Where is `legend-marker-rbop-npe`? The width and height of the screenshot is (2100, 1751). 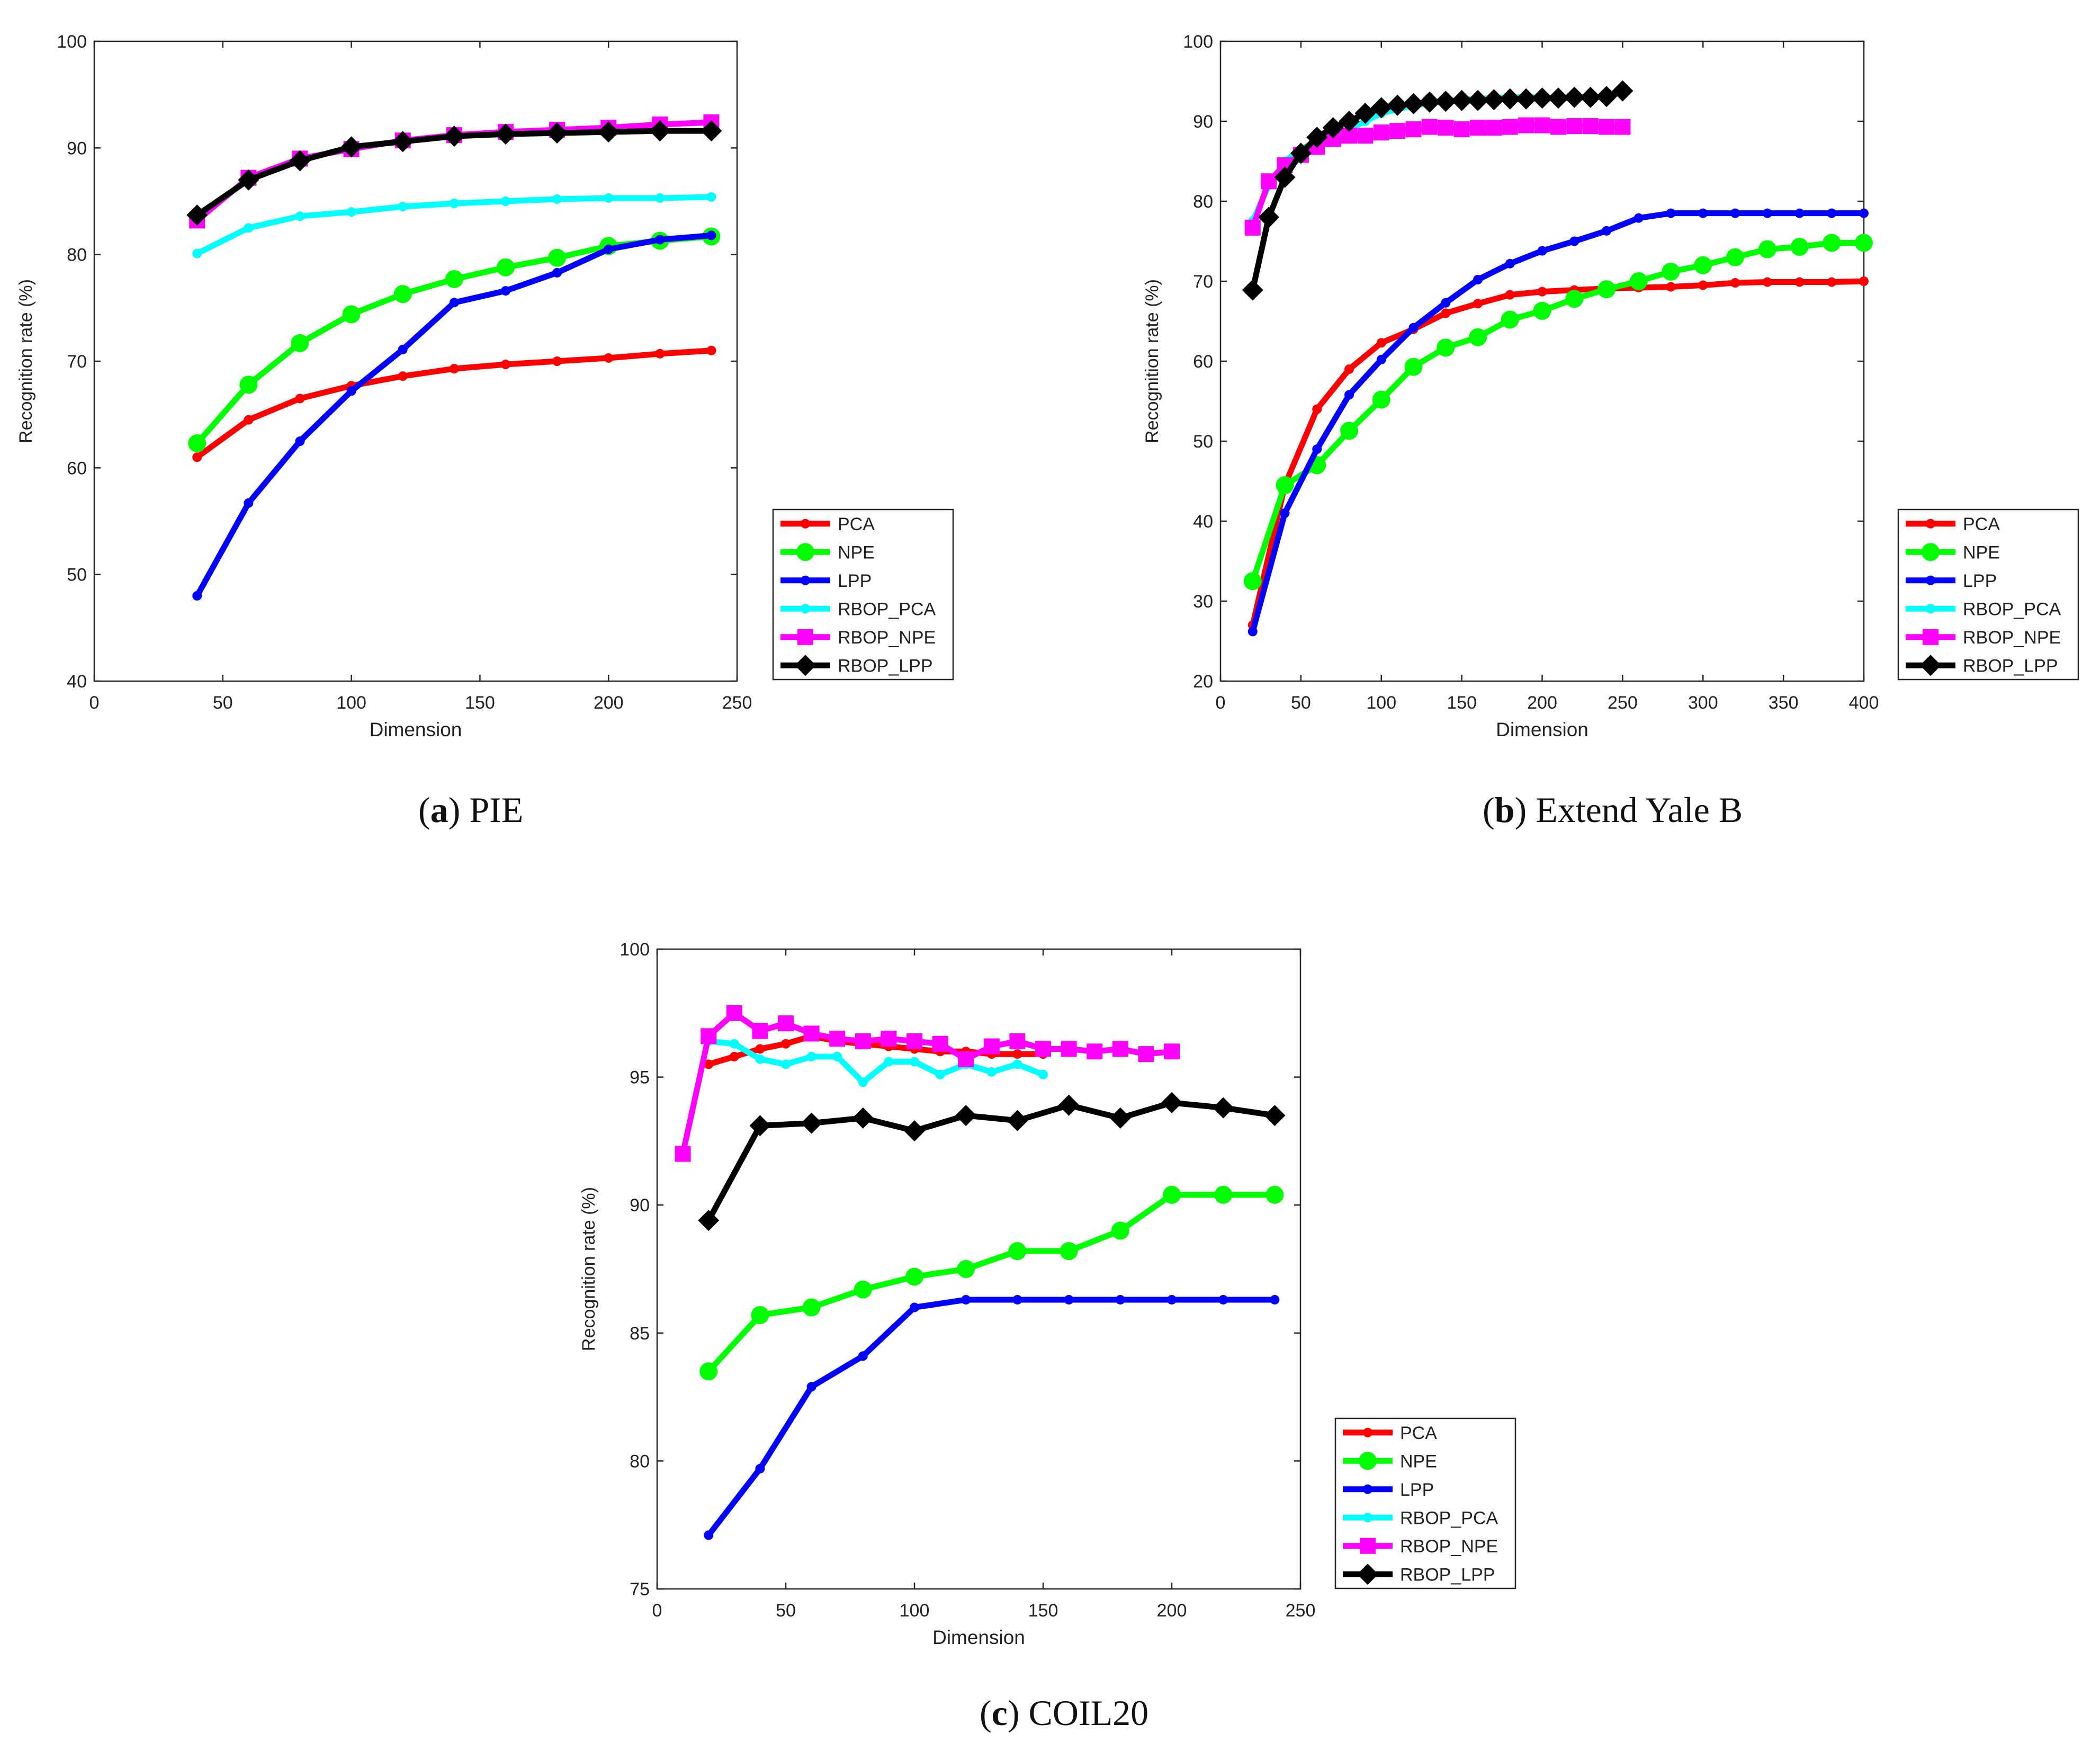 legend-marker-rbop-npe is located at coordinates (1368, 1546).